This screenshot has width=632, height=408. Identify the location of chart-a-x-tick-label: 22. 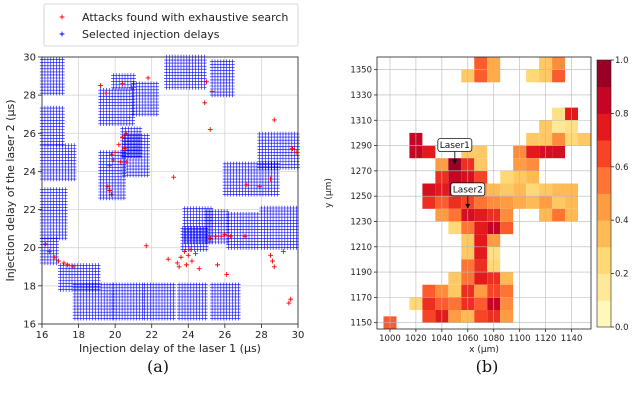
(151, 335).